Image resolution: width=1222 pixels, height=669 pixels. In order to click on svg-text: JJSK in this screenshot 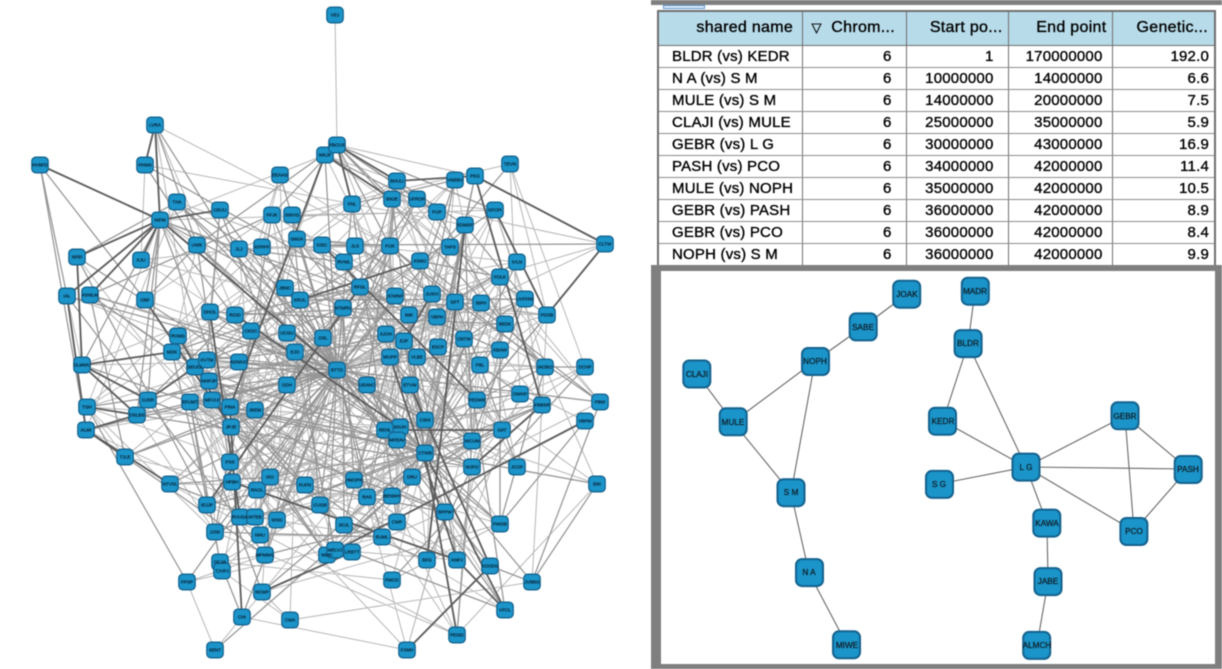, I will do `click(216, 532)`.